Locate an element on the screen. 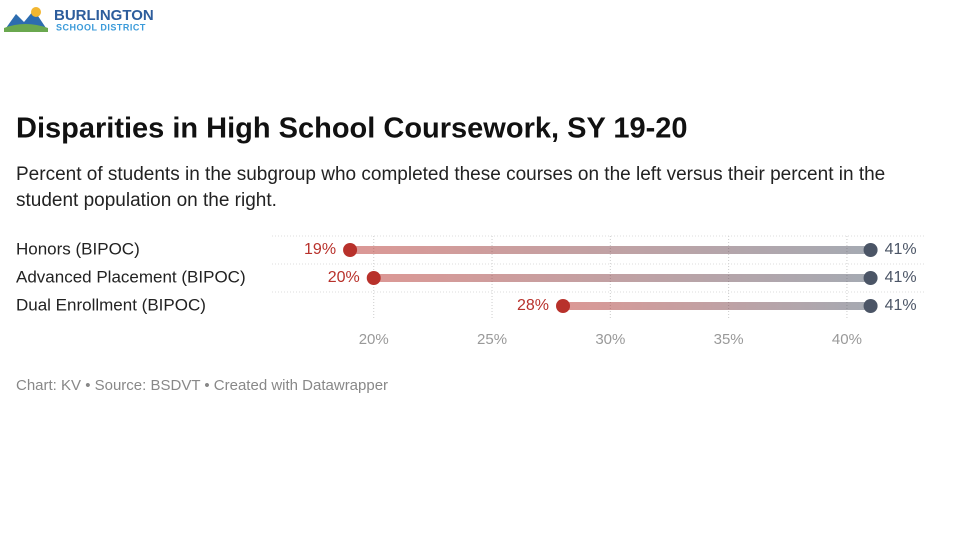  category-label: Dual Enrollment (BIPOC) is located at coordinates (111, 304).